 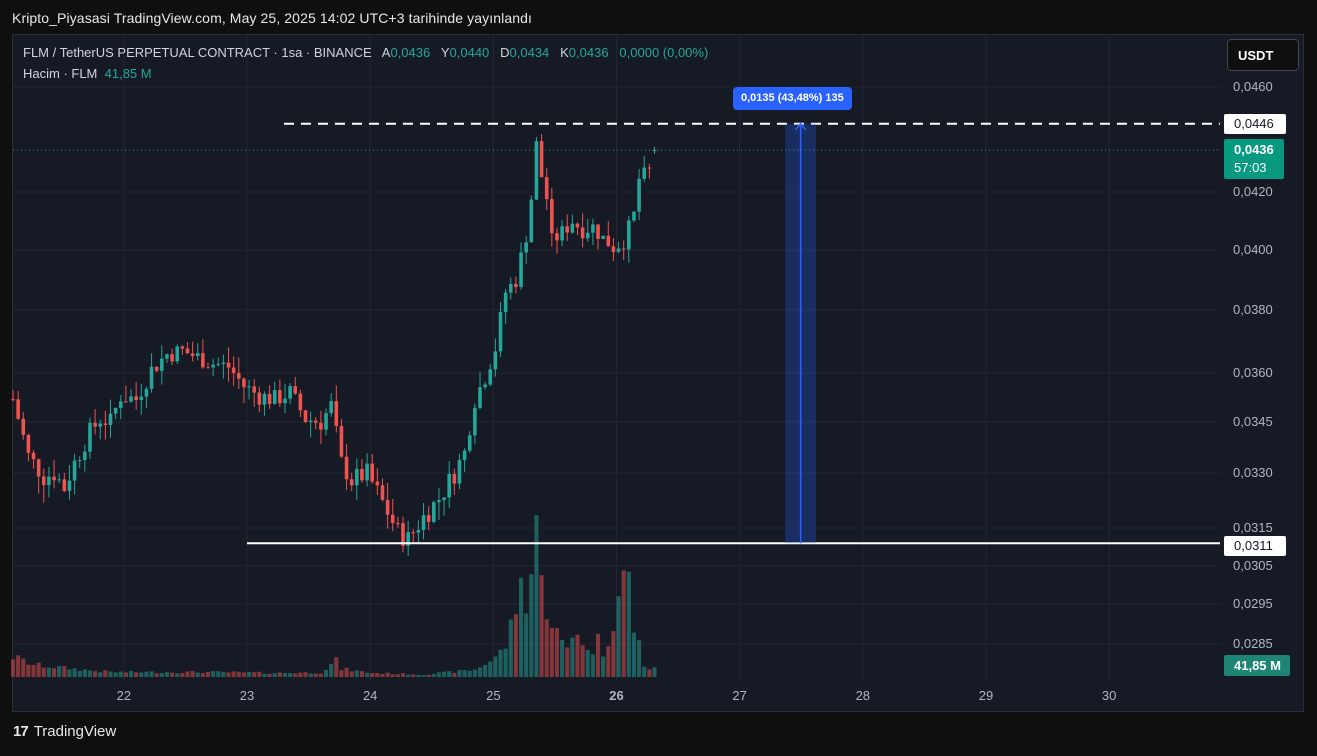 What do you see at coordinates (1253, 249) in the screenshot?
I see `price-tick-label: 0,0400` at bounding box center [1253, 249].